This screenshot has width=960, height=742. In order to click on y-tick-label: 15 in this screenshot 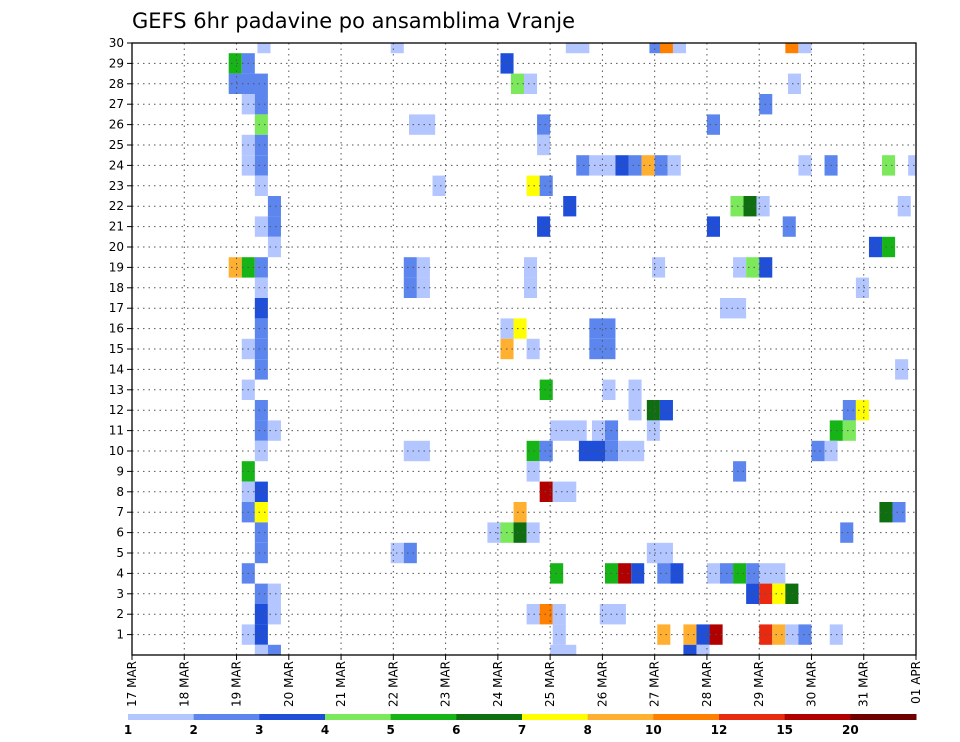, I will do `click(116, 349)`.